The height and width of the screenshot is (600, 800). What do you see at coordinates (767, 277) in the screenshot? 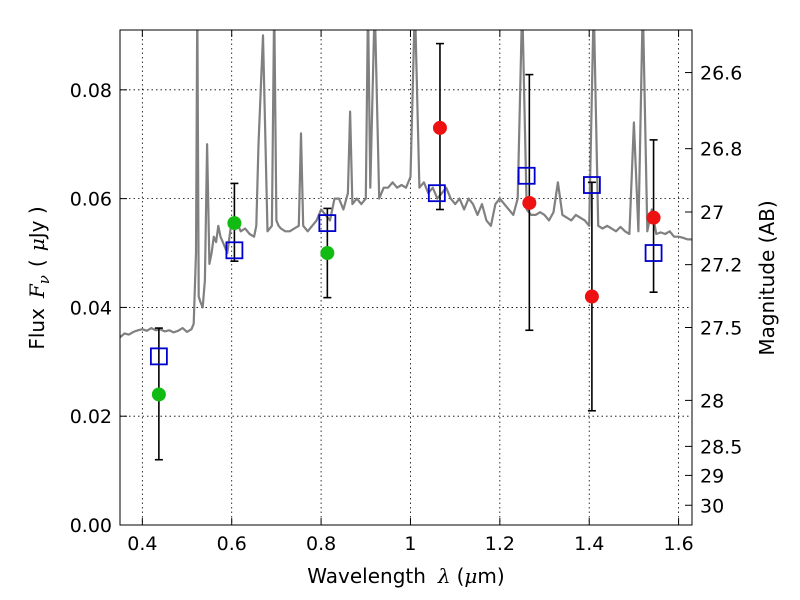
I see `y2-axis-title: Magnitude (AB)` at bounding box center [767, 277].